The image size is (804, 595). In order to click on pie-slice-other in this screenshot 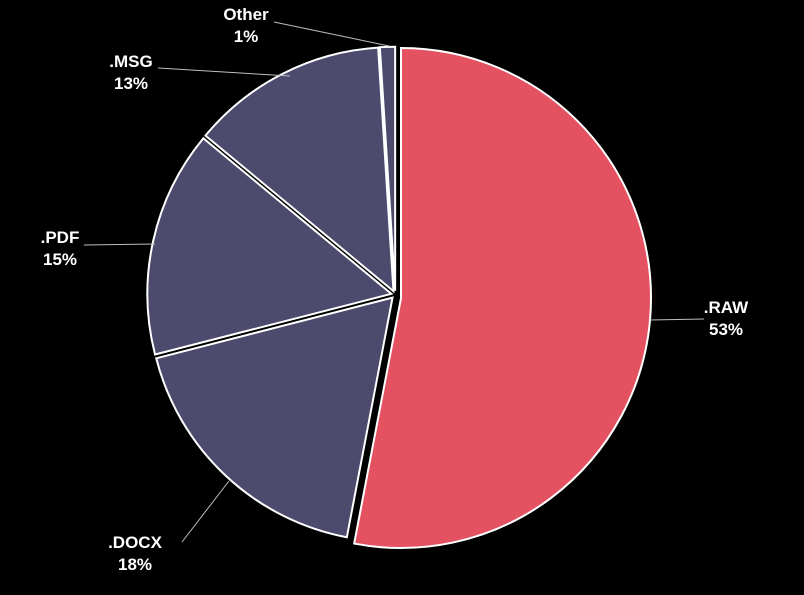, I will do `click(387, 168)`.